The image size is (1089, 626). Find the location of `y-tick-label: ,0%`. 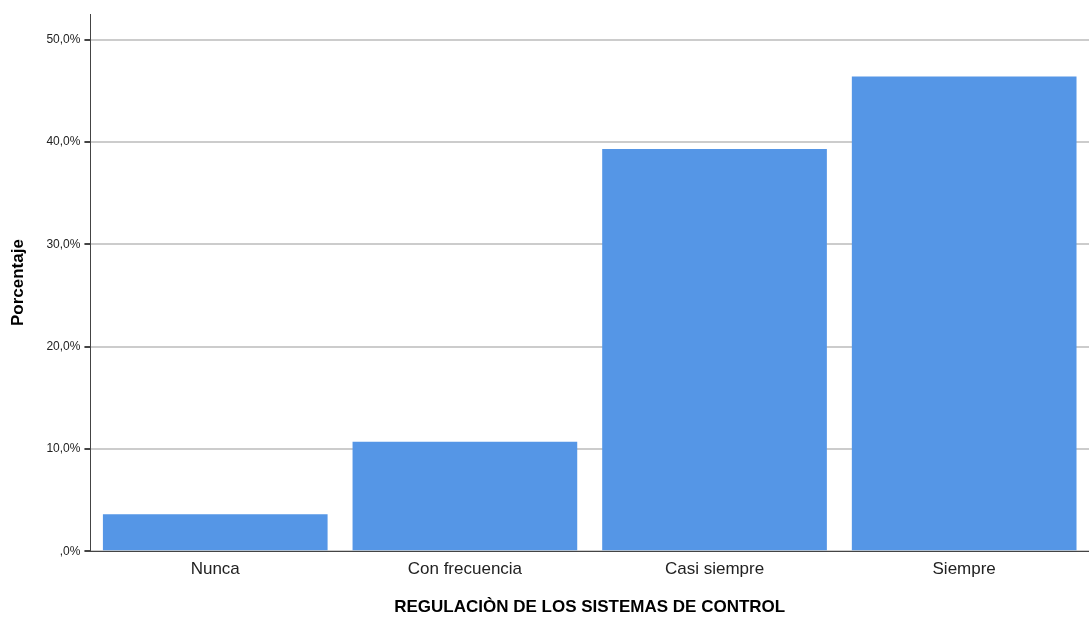

y-tick-label: ,0% is located at coordinates (70, 550).